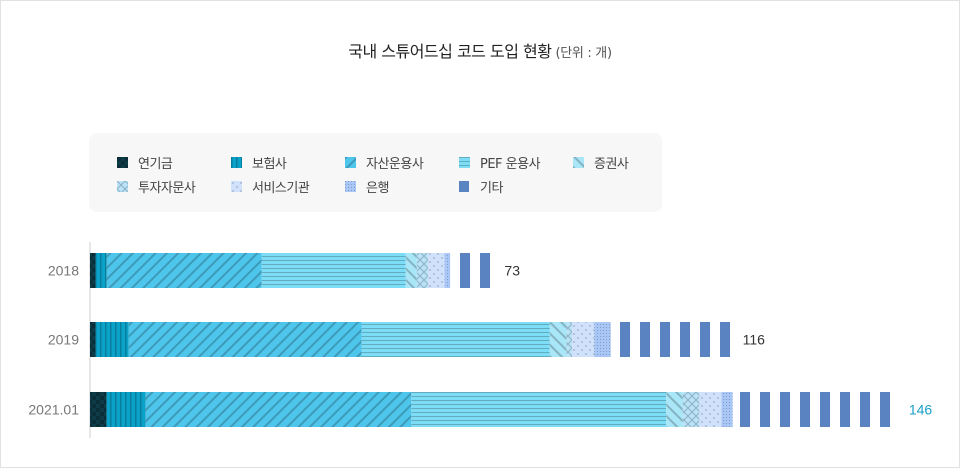  I want to click on category-label: 2021.01, so click(53, 410).